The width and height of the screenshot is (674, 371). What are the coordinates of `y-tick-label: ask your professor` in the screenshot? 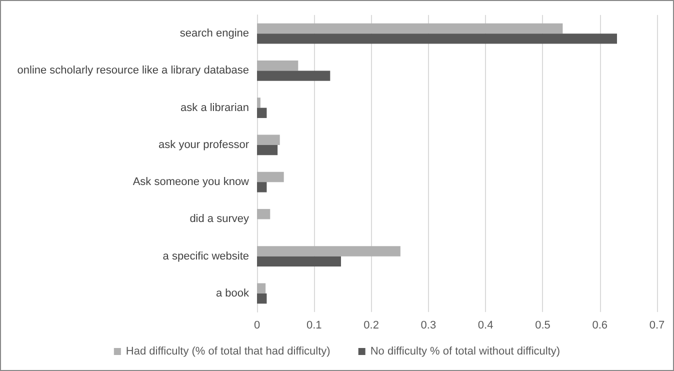 It's located at (204, 144).